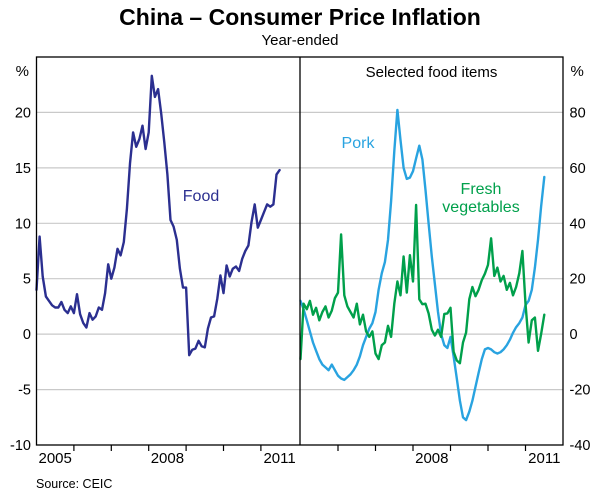 Image resolution: width=600 pixels, height=504 pixels. What do you see at coordinates (201, 196) in the screenshot?
I see `food-label: Food` at bounding box center [201, 196].